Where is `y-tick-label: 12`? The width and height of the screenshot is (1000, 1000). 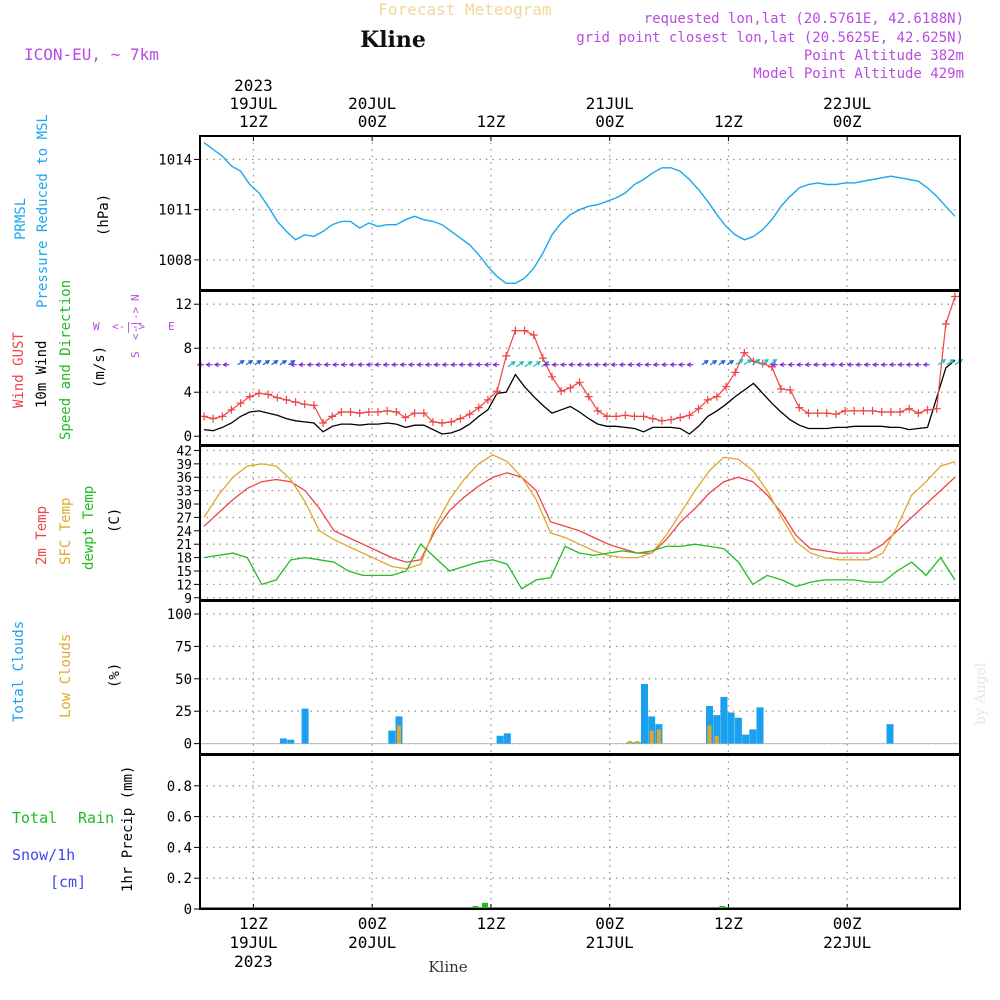
y-tick-label: 12 is located at coordinates (183, 305).